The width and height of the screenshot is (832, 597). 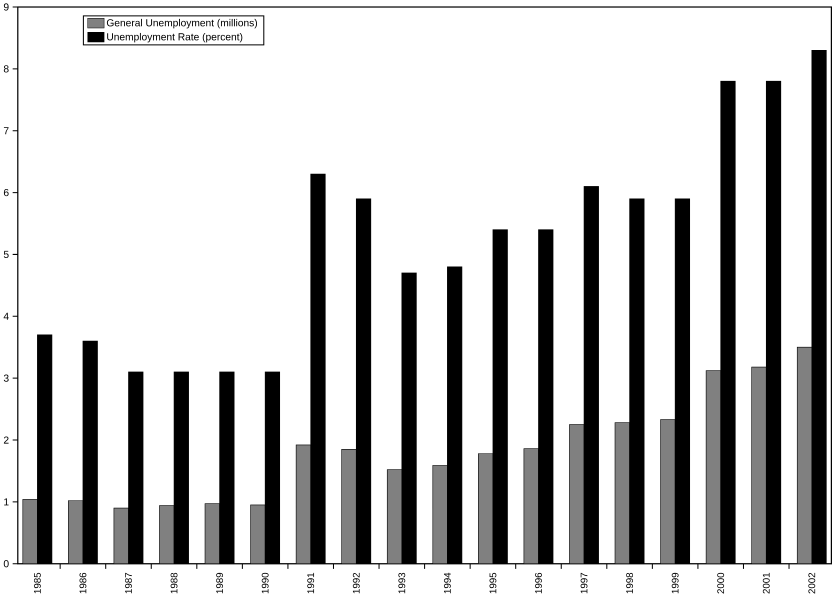 What do you see at coordinates (83, 583) in the screenshot?
I see `x-tick-label: 1986` at bounding box center [83, 583].